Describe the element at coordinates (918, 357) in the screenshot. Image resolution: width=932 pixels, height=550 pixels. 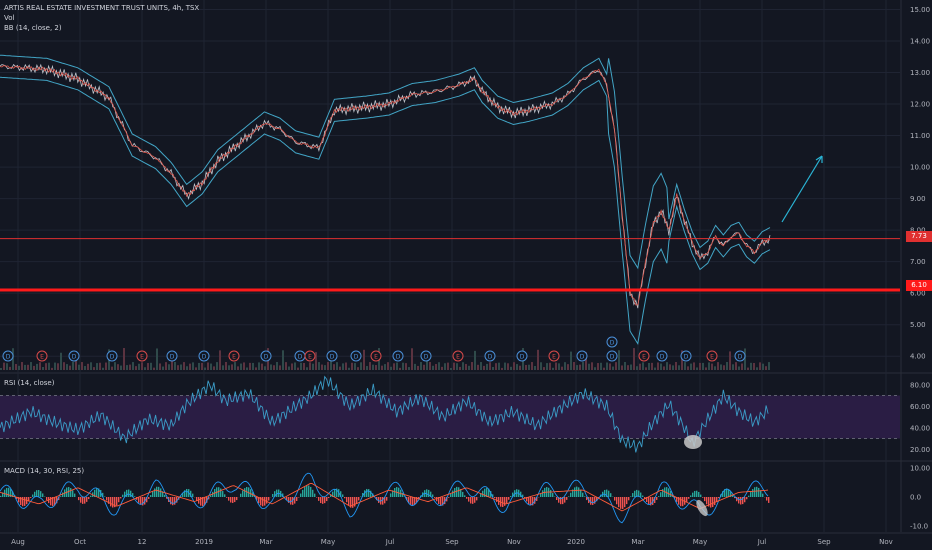
I see `y-tick-label: 4.00` at that location.